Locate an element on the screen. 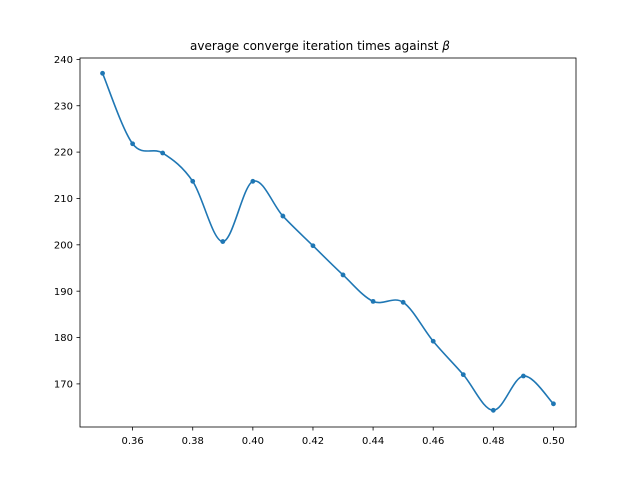 This screenshot has width=640, height=480. y-tick-label: 200 is located at coordinates (63, 245).